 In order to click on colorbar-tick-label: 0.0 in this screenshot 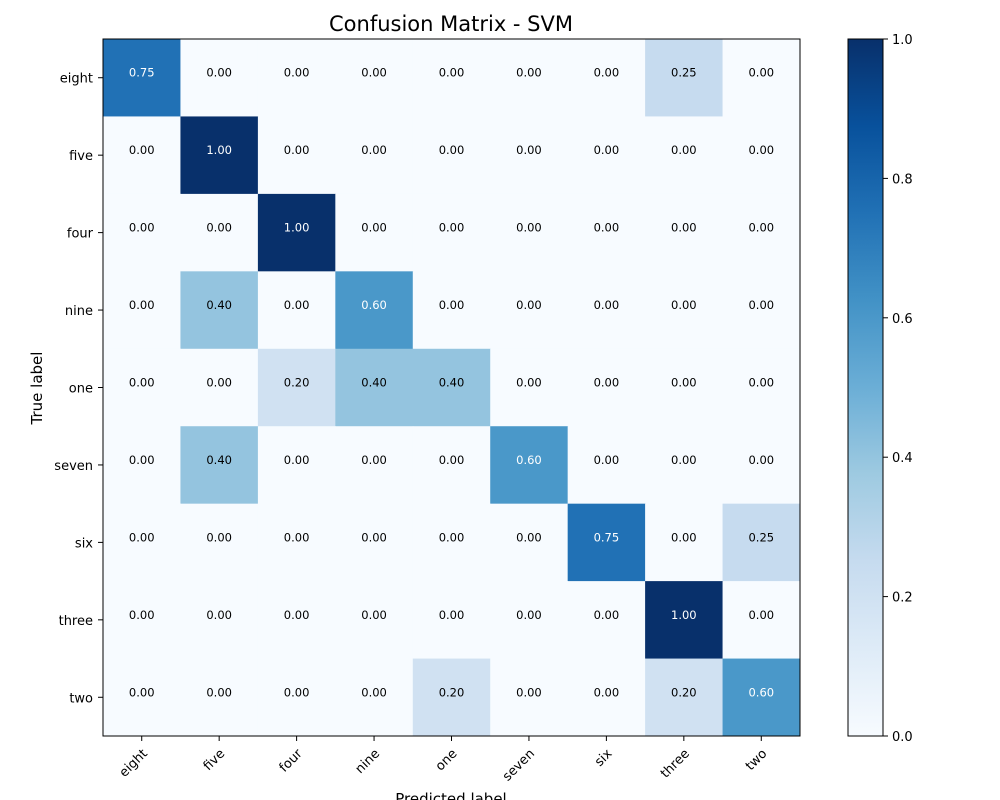, I will do `click(902, 737)`.